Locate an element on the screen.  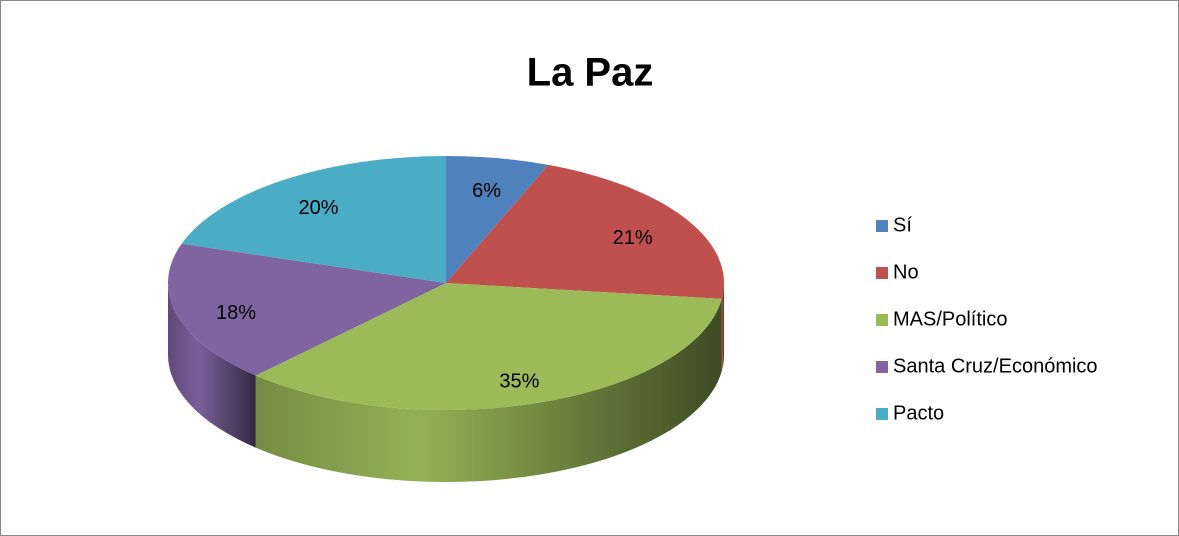
legend-label: No is located at coordinates (906, 272).